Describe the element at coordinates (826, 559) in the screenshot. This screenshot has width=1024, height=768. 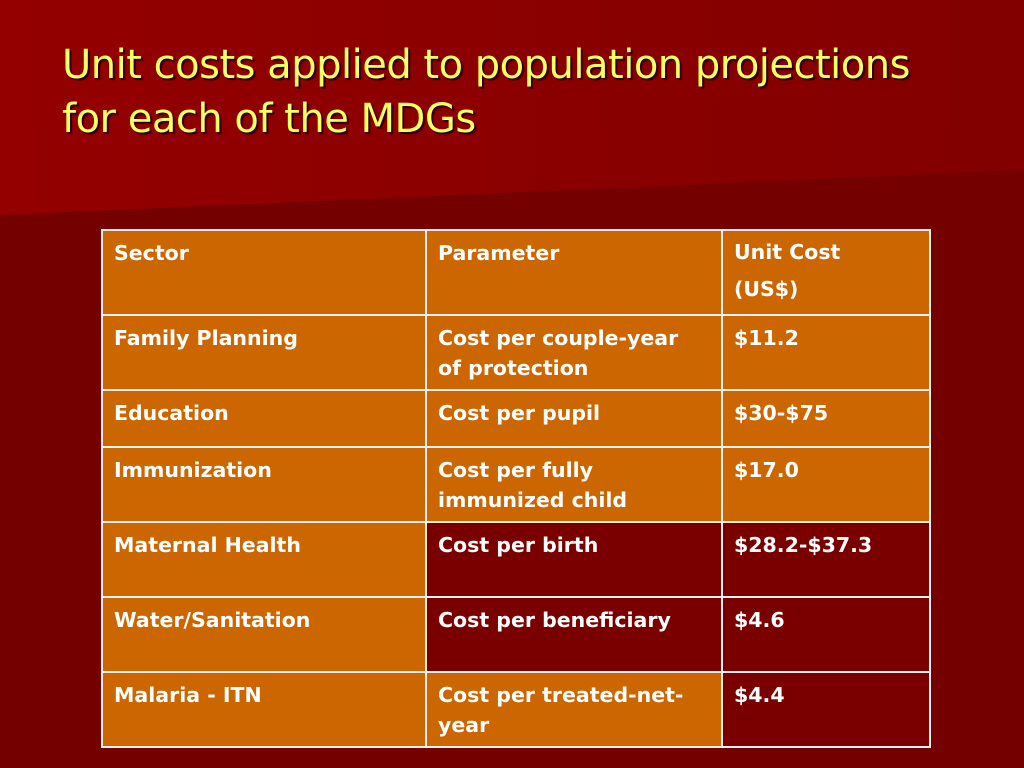
I see `cell-cost: $28.2-$37.3` at that location.